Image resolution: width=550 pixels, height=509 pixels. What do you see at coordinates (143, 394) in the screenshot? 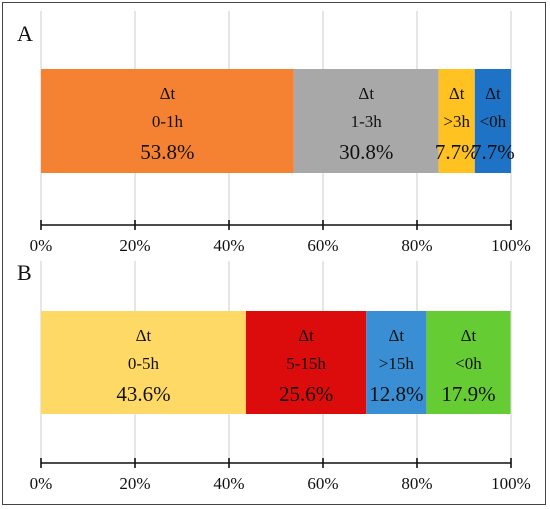
I see `segment-value-label: 43.6%` at bounding box center [143, 394].